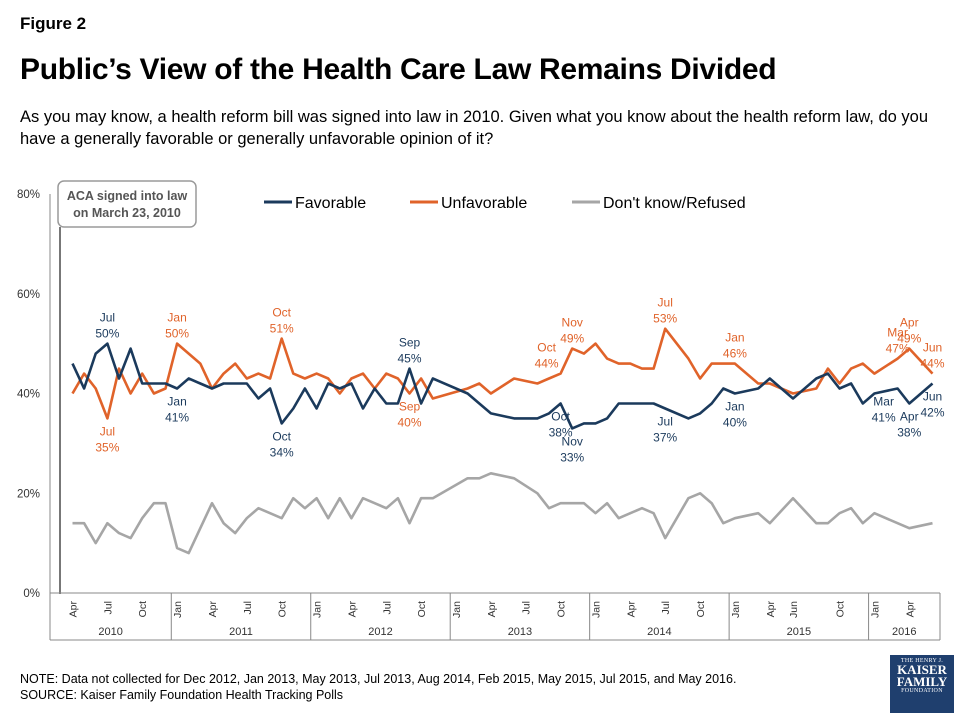  I want to click on logo-line-1: THE HENRY J., so click(922, 661).